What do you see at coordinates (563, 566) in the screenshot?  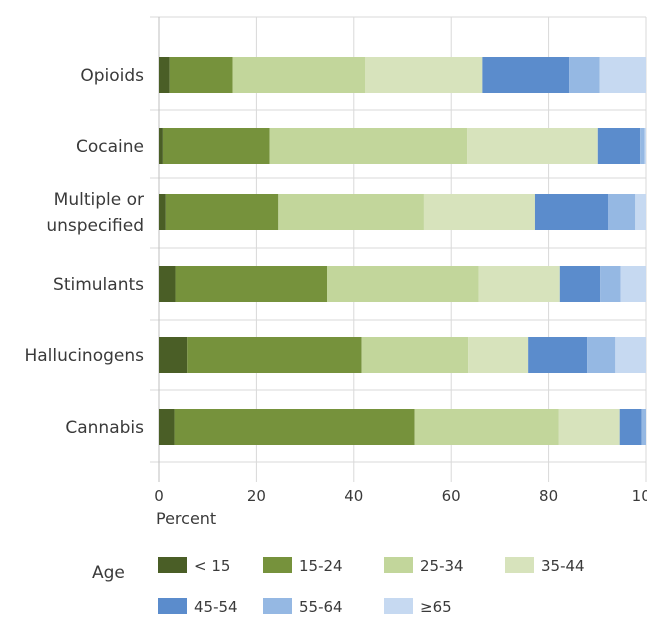 I see `legend-label: 35-44` at bounding box center [563, 566].